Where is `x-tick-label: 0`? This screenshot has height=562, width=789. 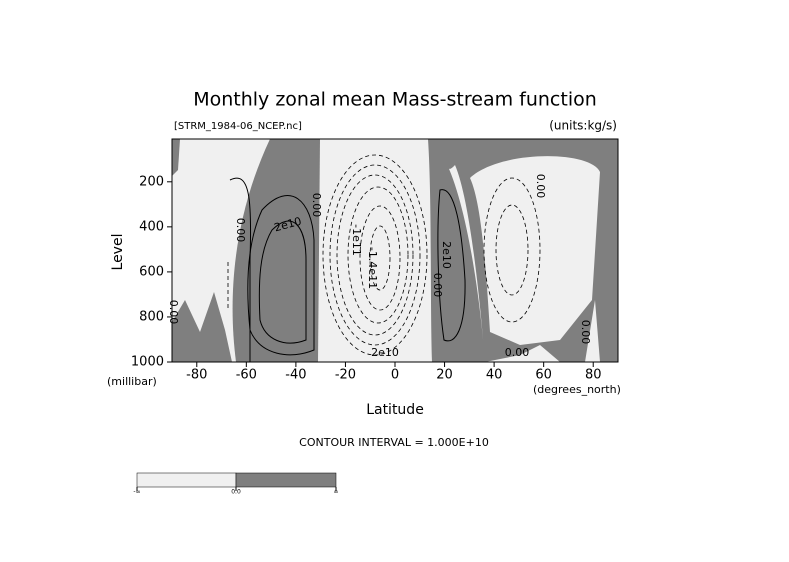 x-tick-label: 0 is located at coordinates (395, 375).